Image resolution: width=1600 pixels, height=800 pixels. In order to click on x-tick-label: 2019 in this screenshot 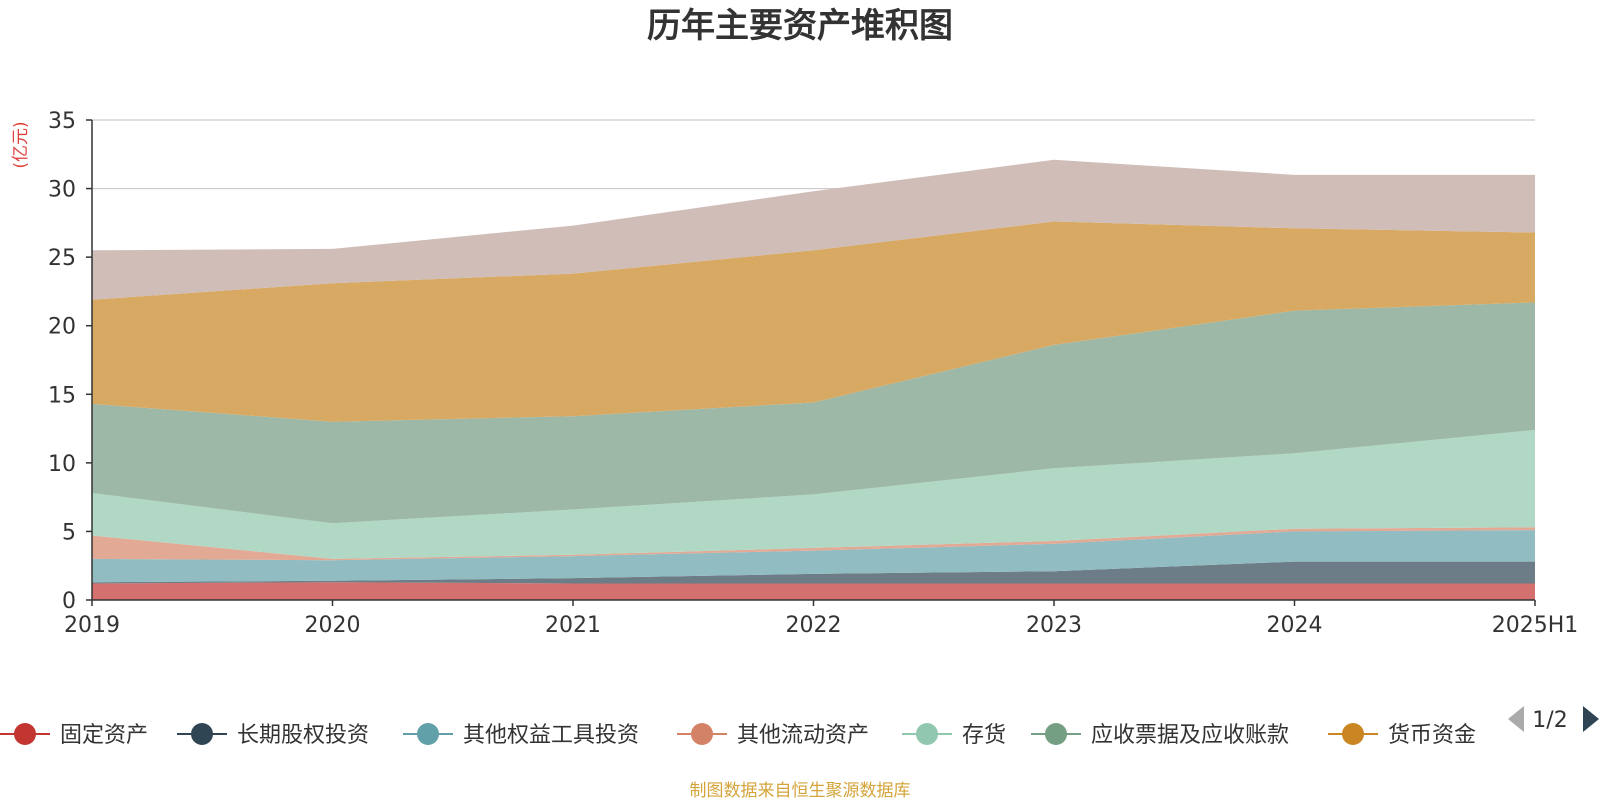, I will do `click(92, 625)`.